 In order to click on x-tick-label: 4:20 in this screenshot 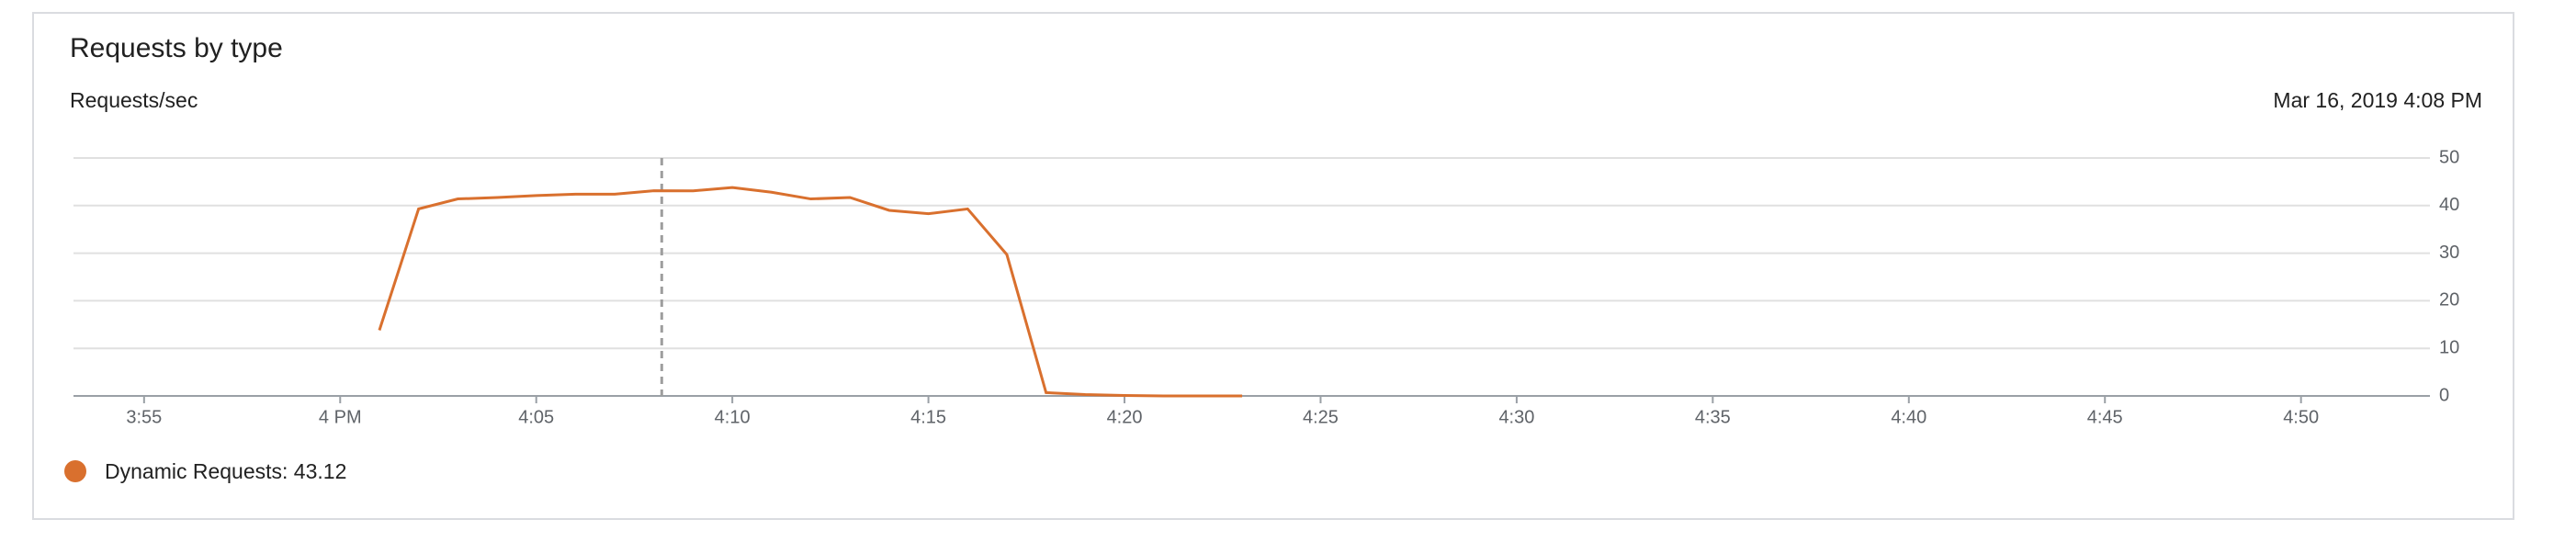, I will do `click(1125, 417)`.